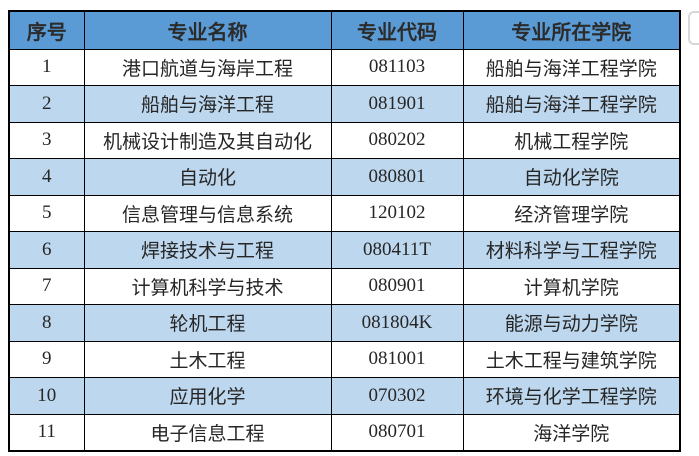 This screenshot has width=699, height=456. What do you see at coordinates (46, 359) in the screenshot?
I see `seq-cell: 9` at bounding box center [46, 359].